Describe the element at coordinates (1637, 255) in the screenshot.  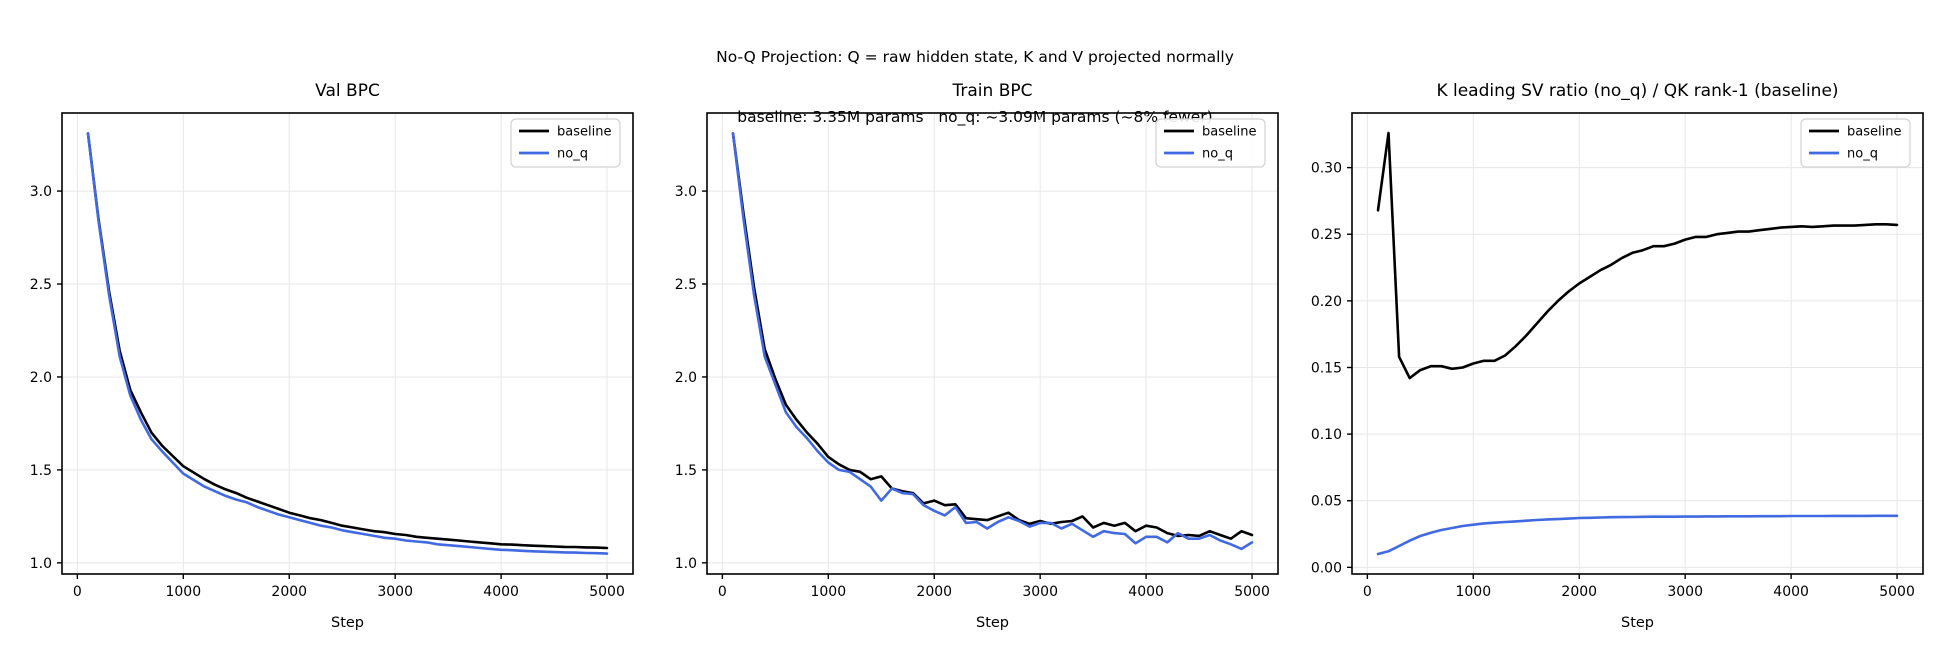
I see `series-baseline-line` at that location.